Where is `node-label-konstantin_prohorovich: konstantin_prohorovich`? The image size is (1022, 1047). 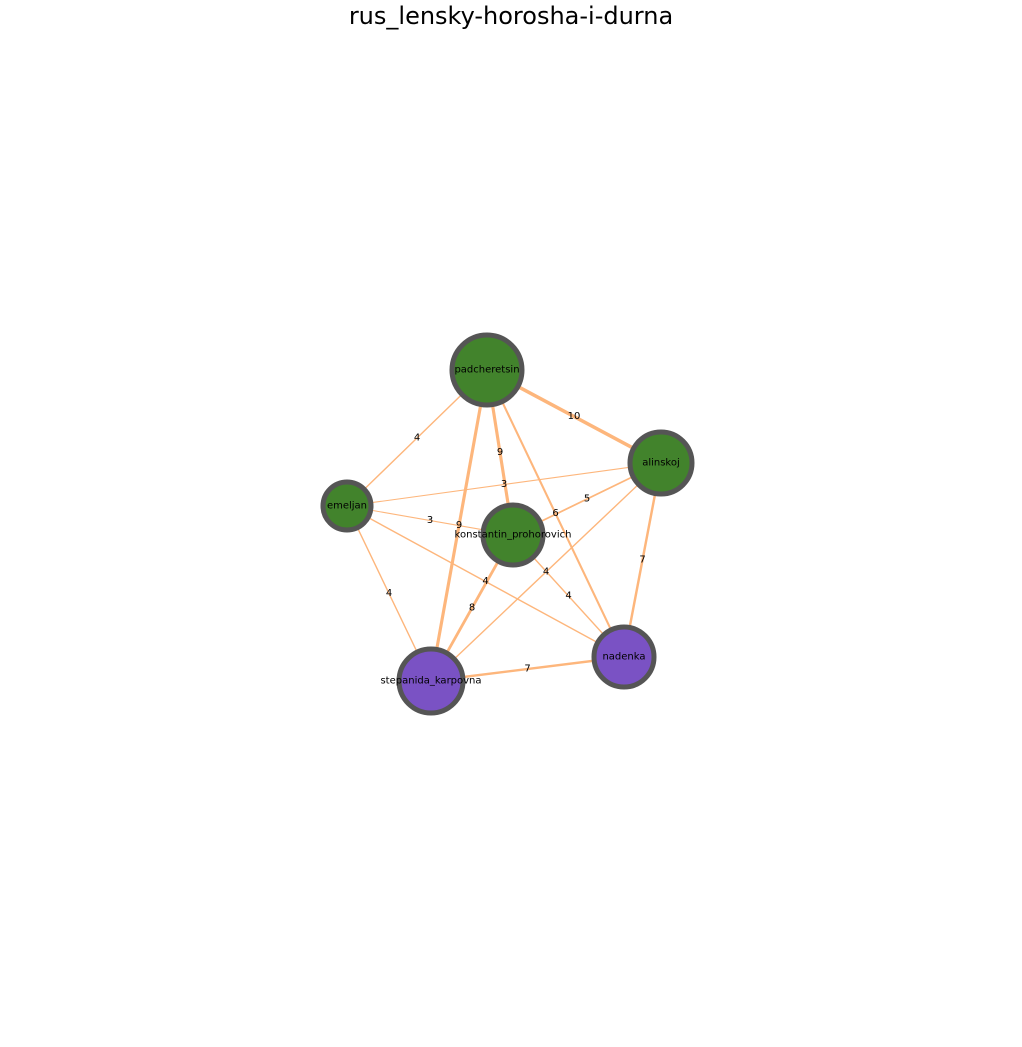 node-label-konstantin_prohorovich: konstantin_prohorovich is located at coordinates (513, 535).